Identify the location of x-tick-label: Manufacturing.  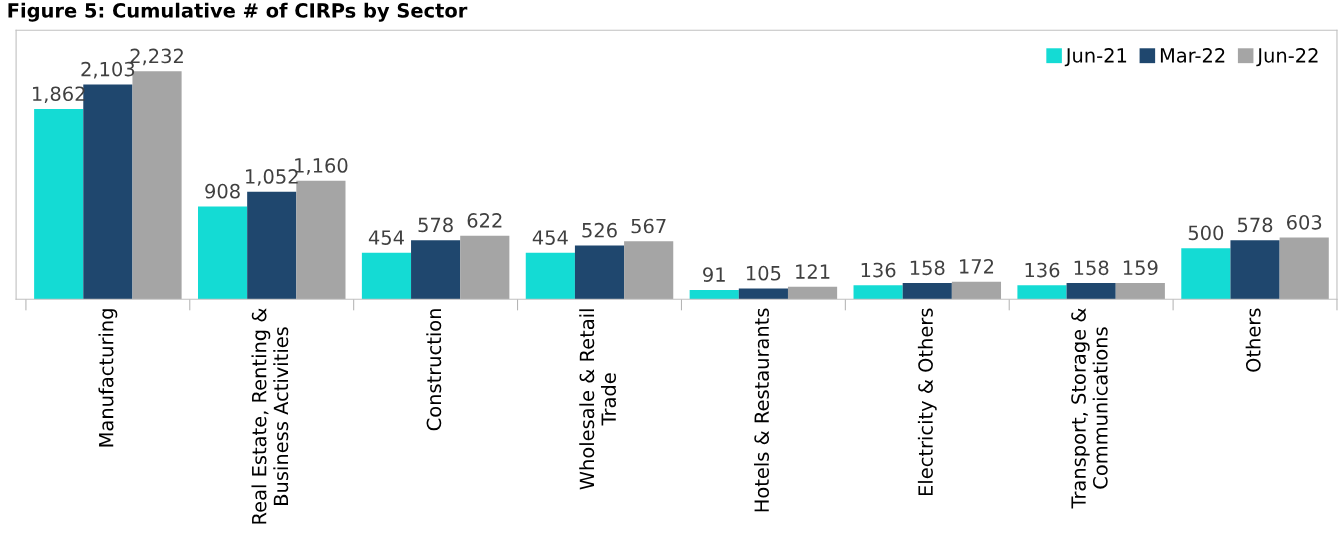
(108, 378).